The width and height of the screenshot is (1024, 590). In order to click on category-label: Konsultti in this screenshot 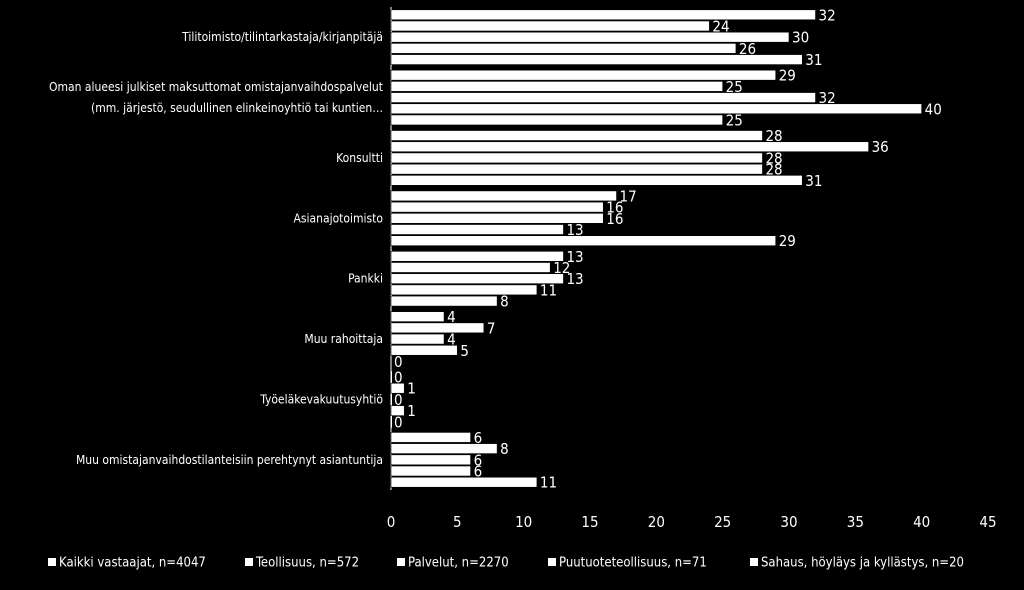, I will do `click(359, 158)`.